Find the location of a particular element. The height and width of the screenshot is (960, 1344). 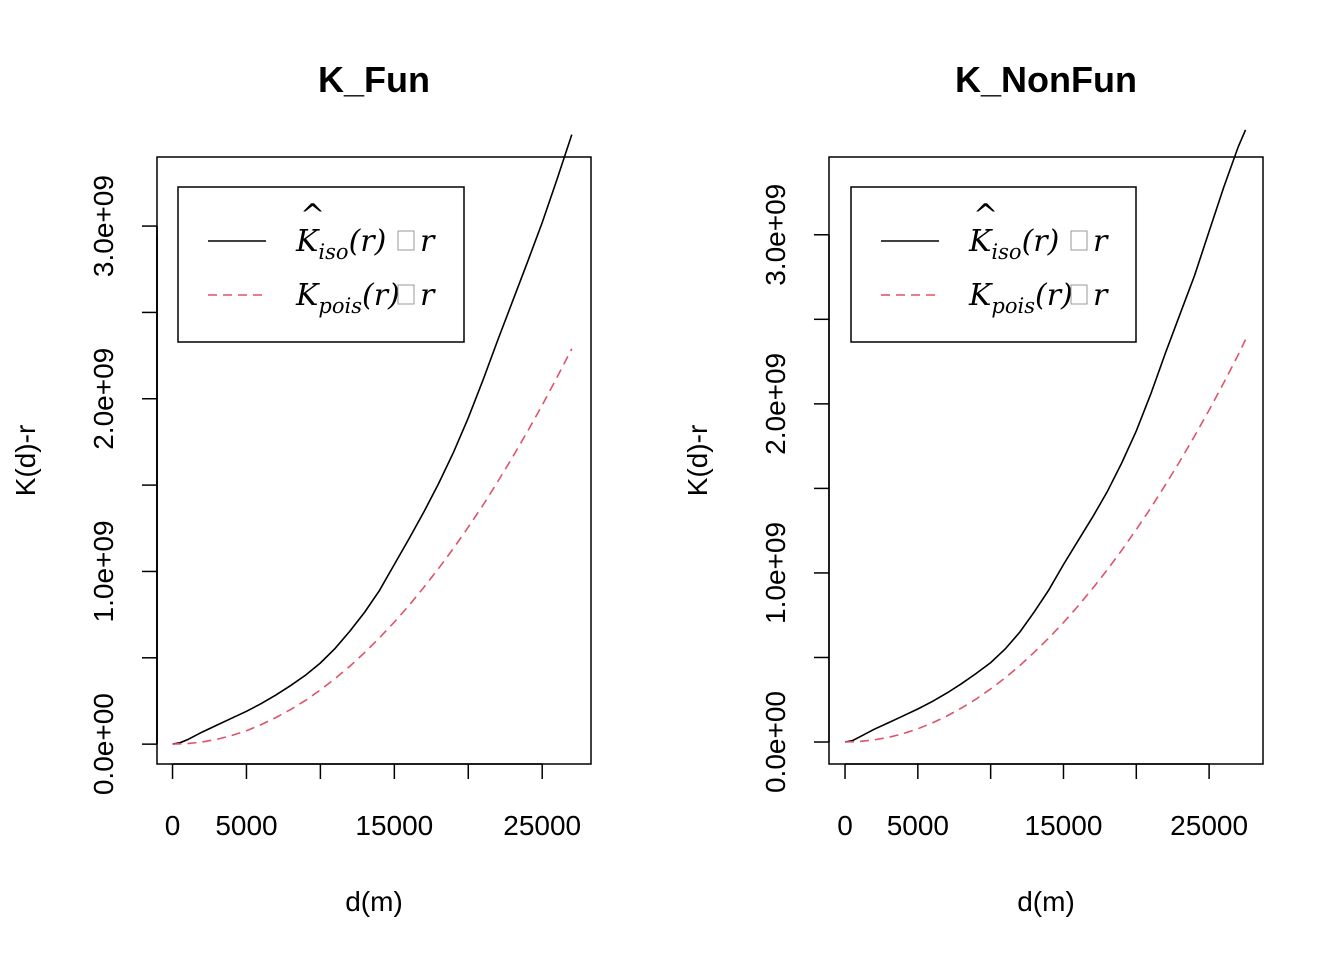

chart-title: K_NonFun is located at coordinates (1046, 79).